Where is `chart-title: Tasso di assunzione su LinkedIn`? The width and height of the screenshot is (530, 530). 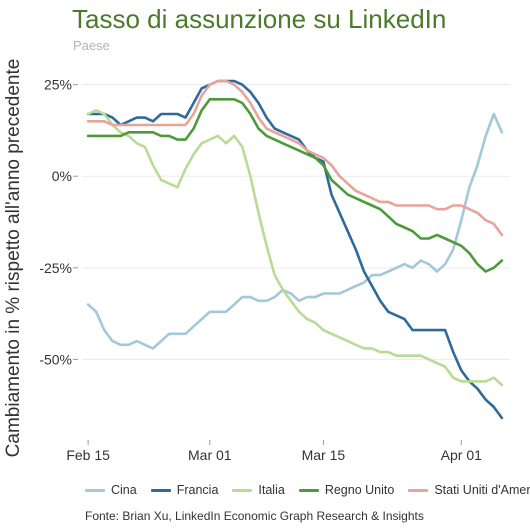 chart-title: Tasso di assunzione su LinkedIn is located at coordinates (259, 19).